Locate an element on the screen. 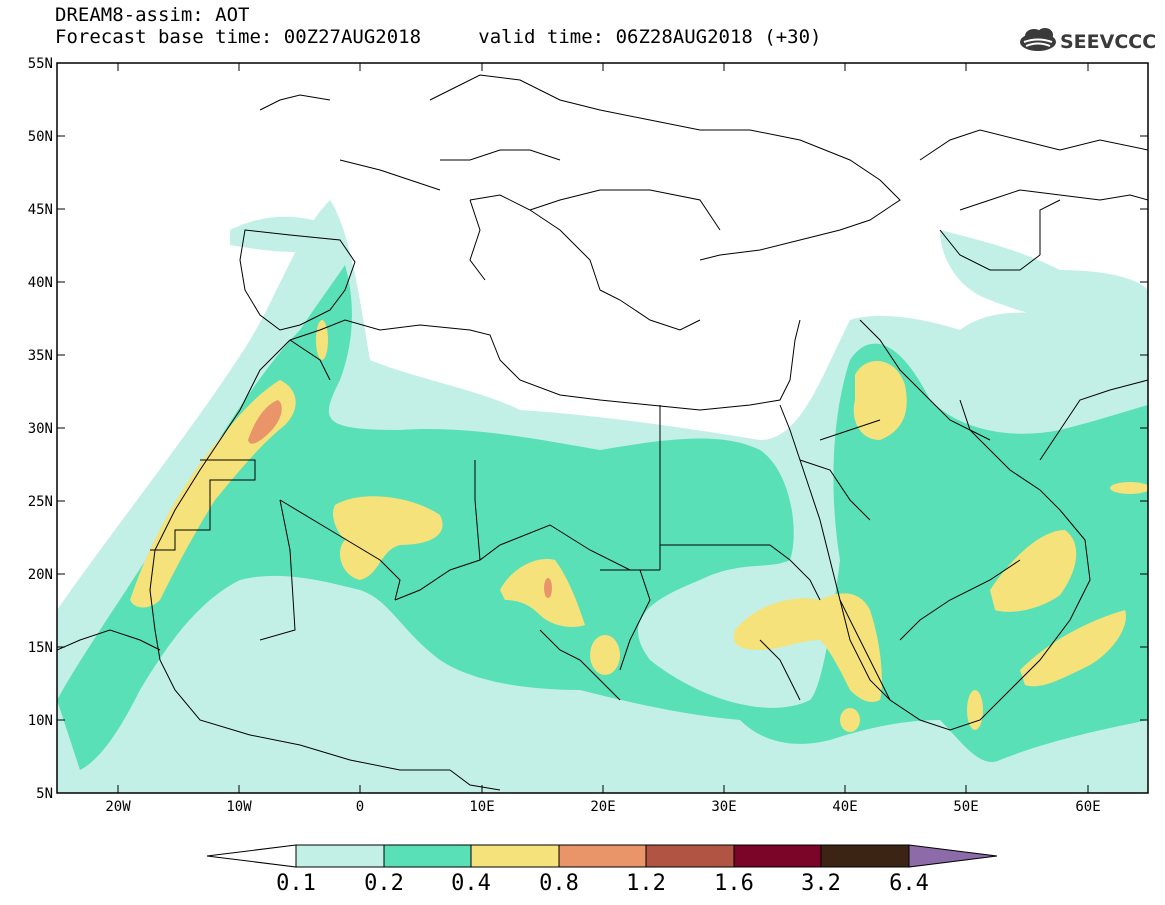 The height and width of the screenshot is (905, 1165). lon-tick-label: 10W is located at coordinates (239, 807).